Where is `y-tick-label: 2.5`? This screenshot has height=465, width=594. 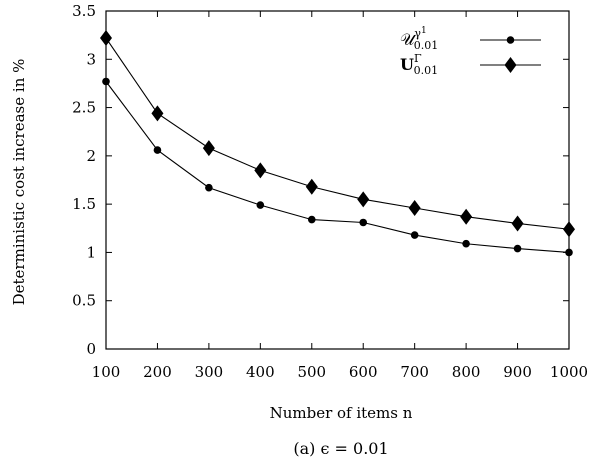
y-tick-label: 2.5 is located at coordinates (84, 108).